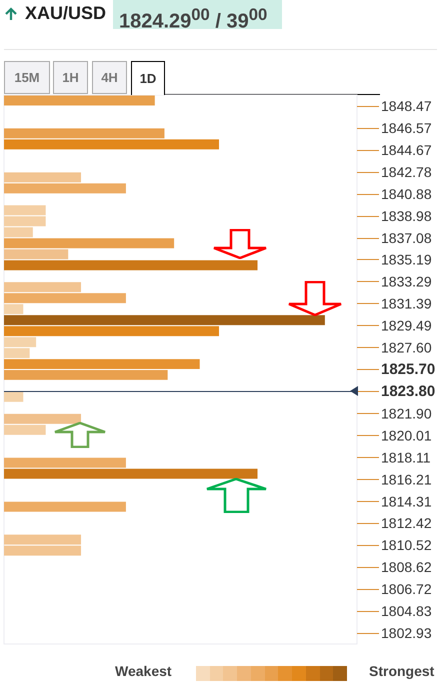  I want to click on y-tick-label: 1810.52, so click(406, 545).